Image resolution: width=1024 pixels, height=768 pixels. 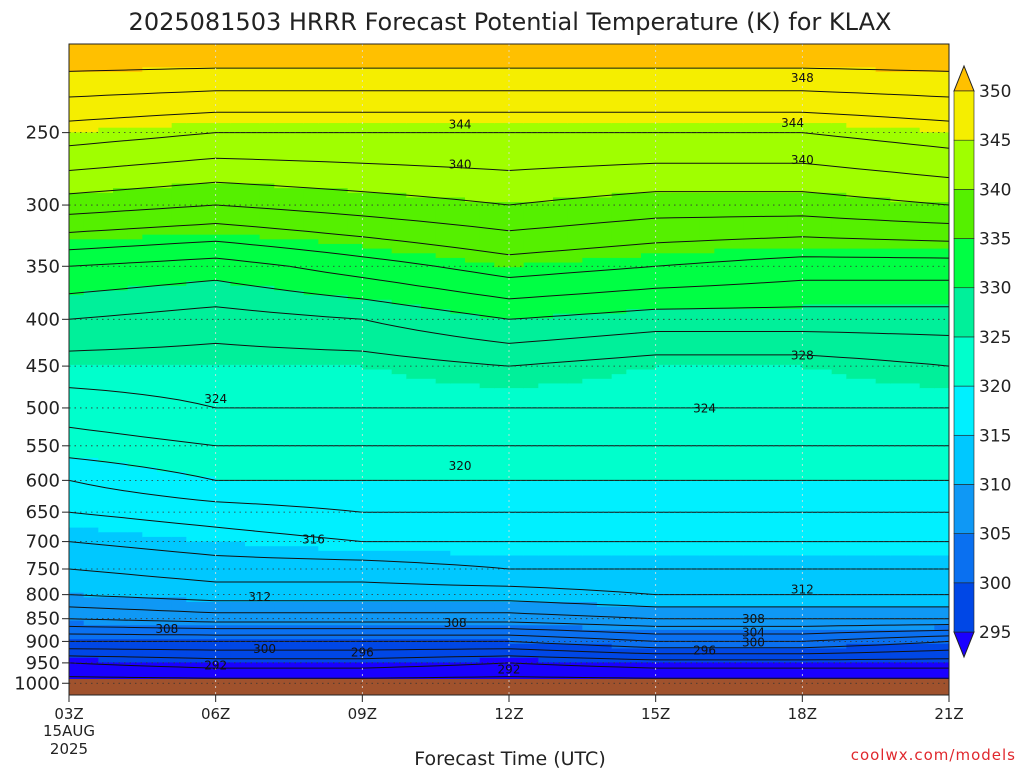 I want to click on contour-label: 340, so click(x=460, y=165).